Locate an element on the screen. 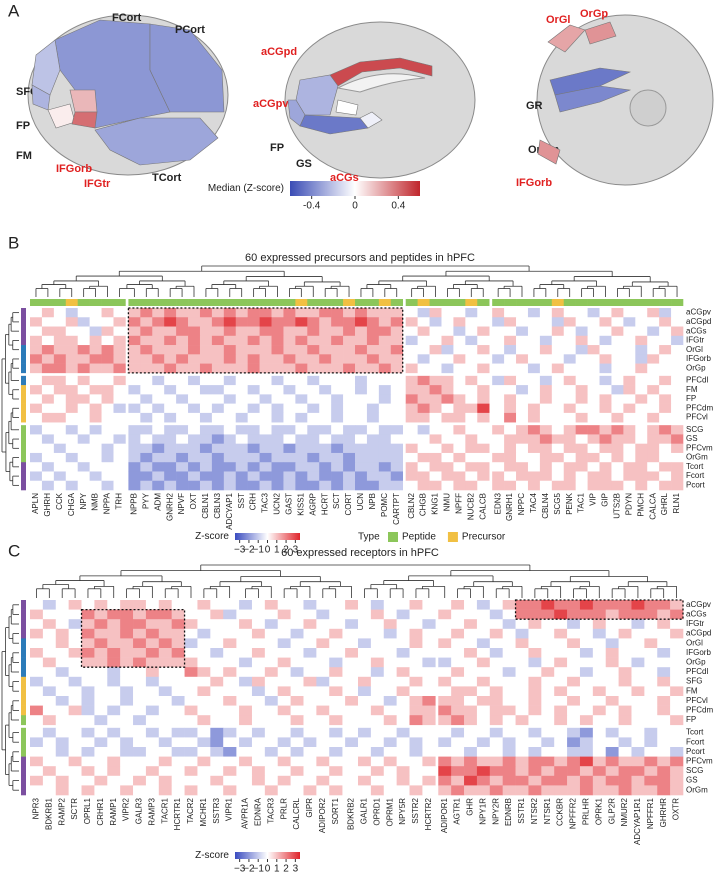  column-label: GAST is located at coordinates (289, 504).